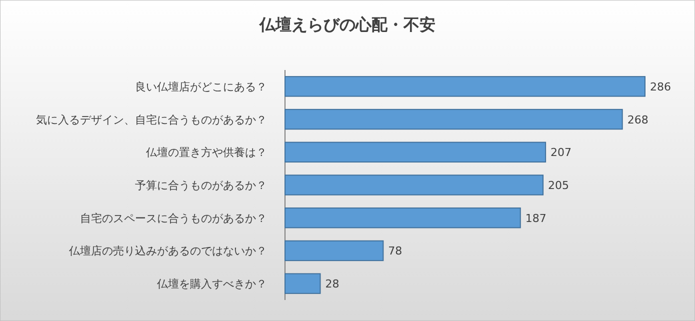 This screenshot has height=321, width=695. What do you see at coordinates (637, 119) in the screenshot?
I see `data-label: 268` at bounding box center [637, 119].